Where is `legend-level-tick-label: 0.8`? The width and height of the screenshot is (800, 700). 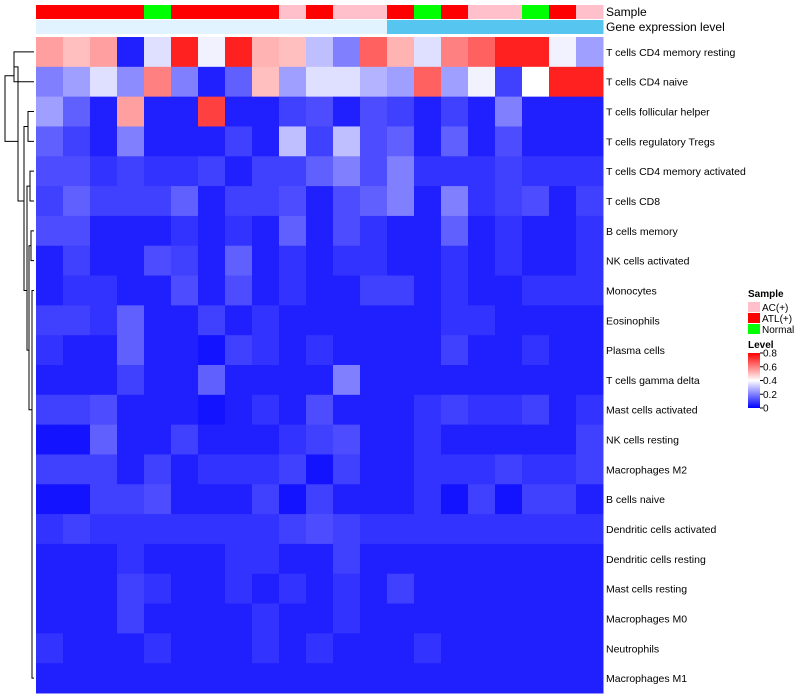 legend-level-tick-label: 0.8 is located at coordinates (770, 354).